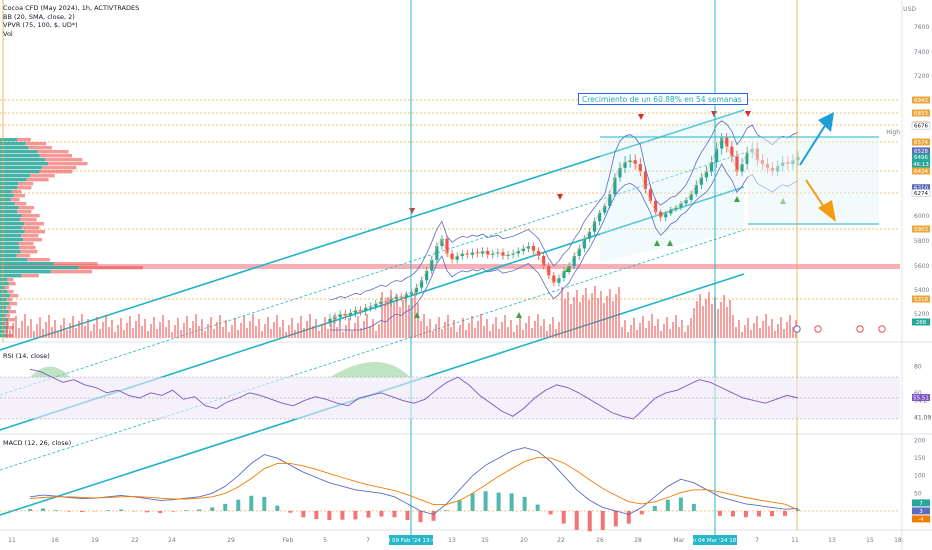 This screenshot has width=932, height=550. Describe the element at coordinates (325, 540) in the screenshot. I see `time-tick-label: 5` at that location.